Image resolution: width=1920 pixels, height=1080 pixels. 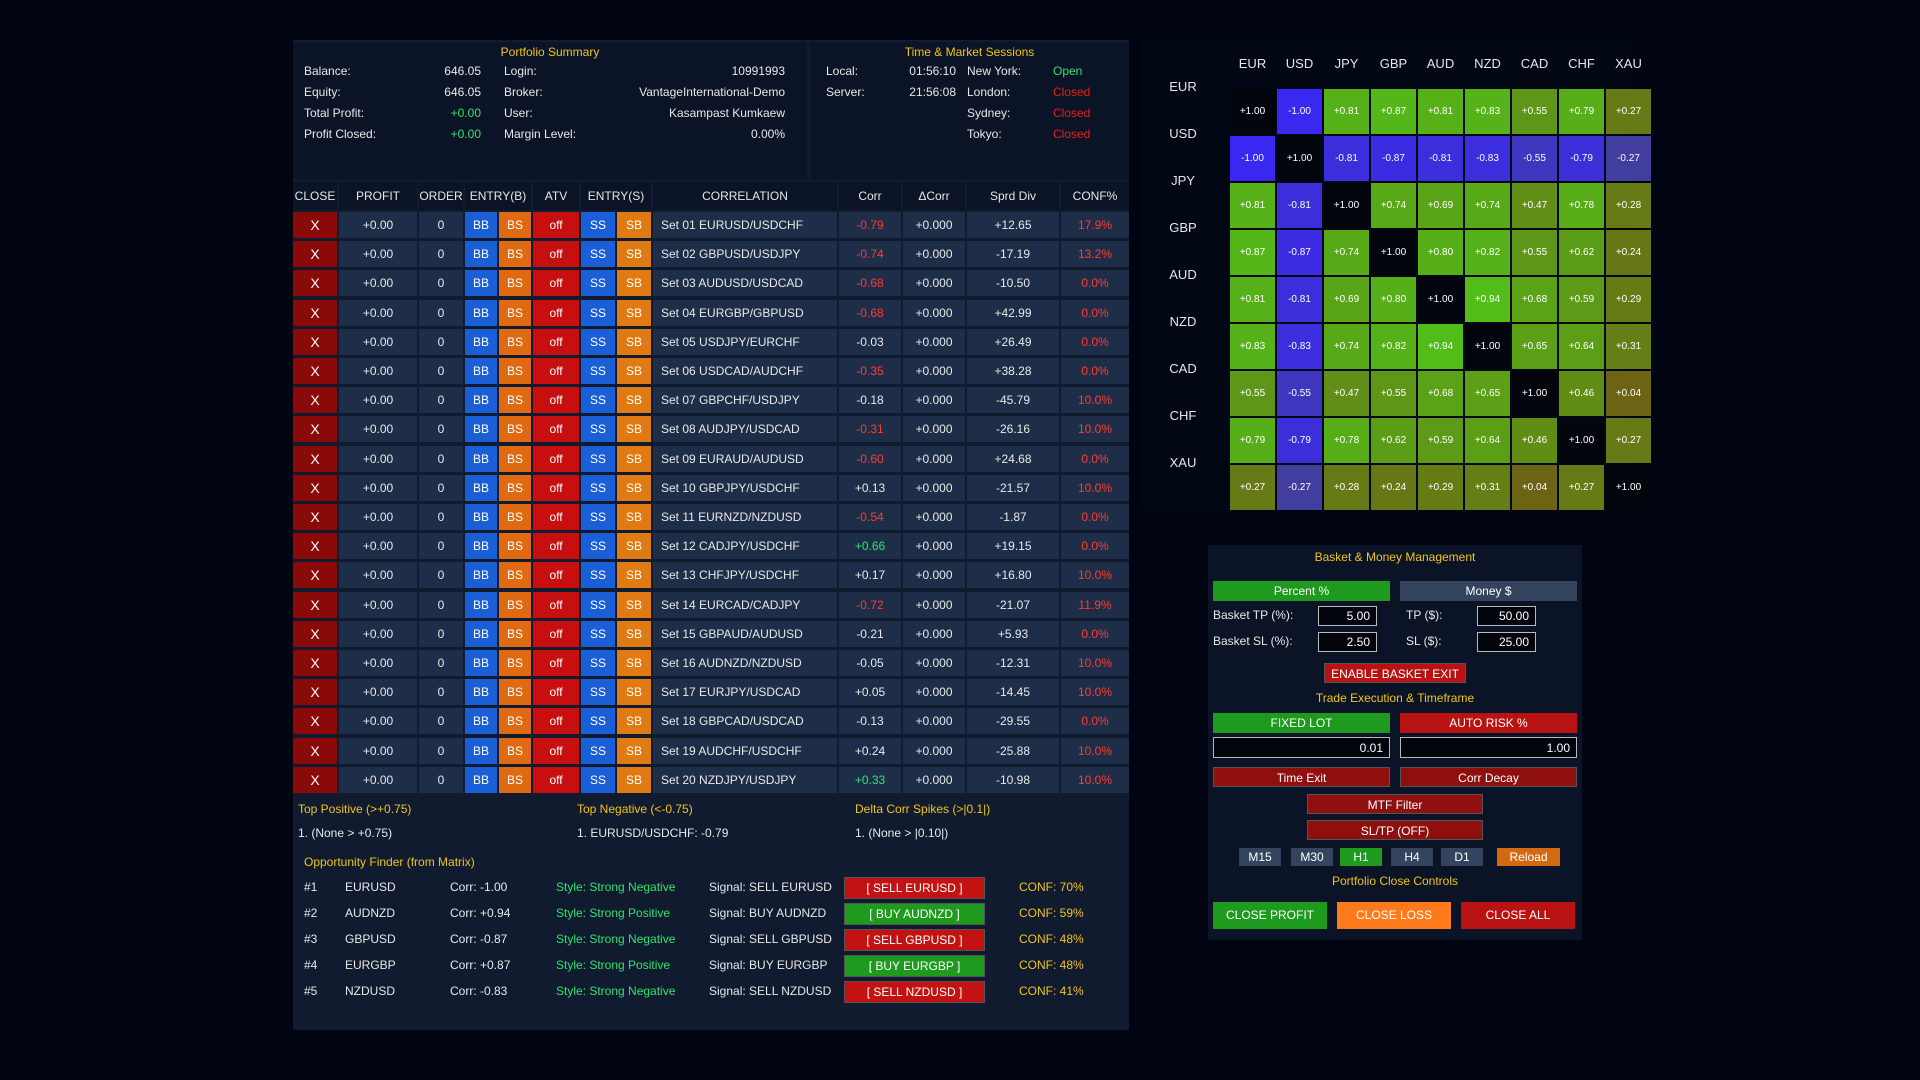 What do you see at coordinates (914, 966) in the screenshot?
I see `opportunity-trade-button: [ BUY EURGBP ]` at bounding box center [914, 966].